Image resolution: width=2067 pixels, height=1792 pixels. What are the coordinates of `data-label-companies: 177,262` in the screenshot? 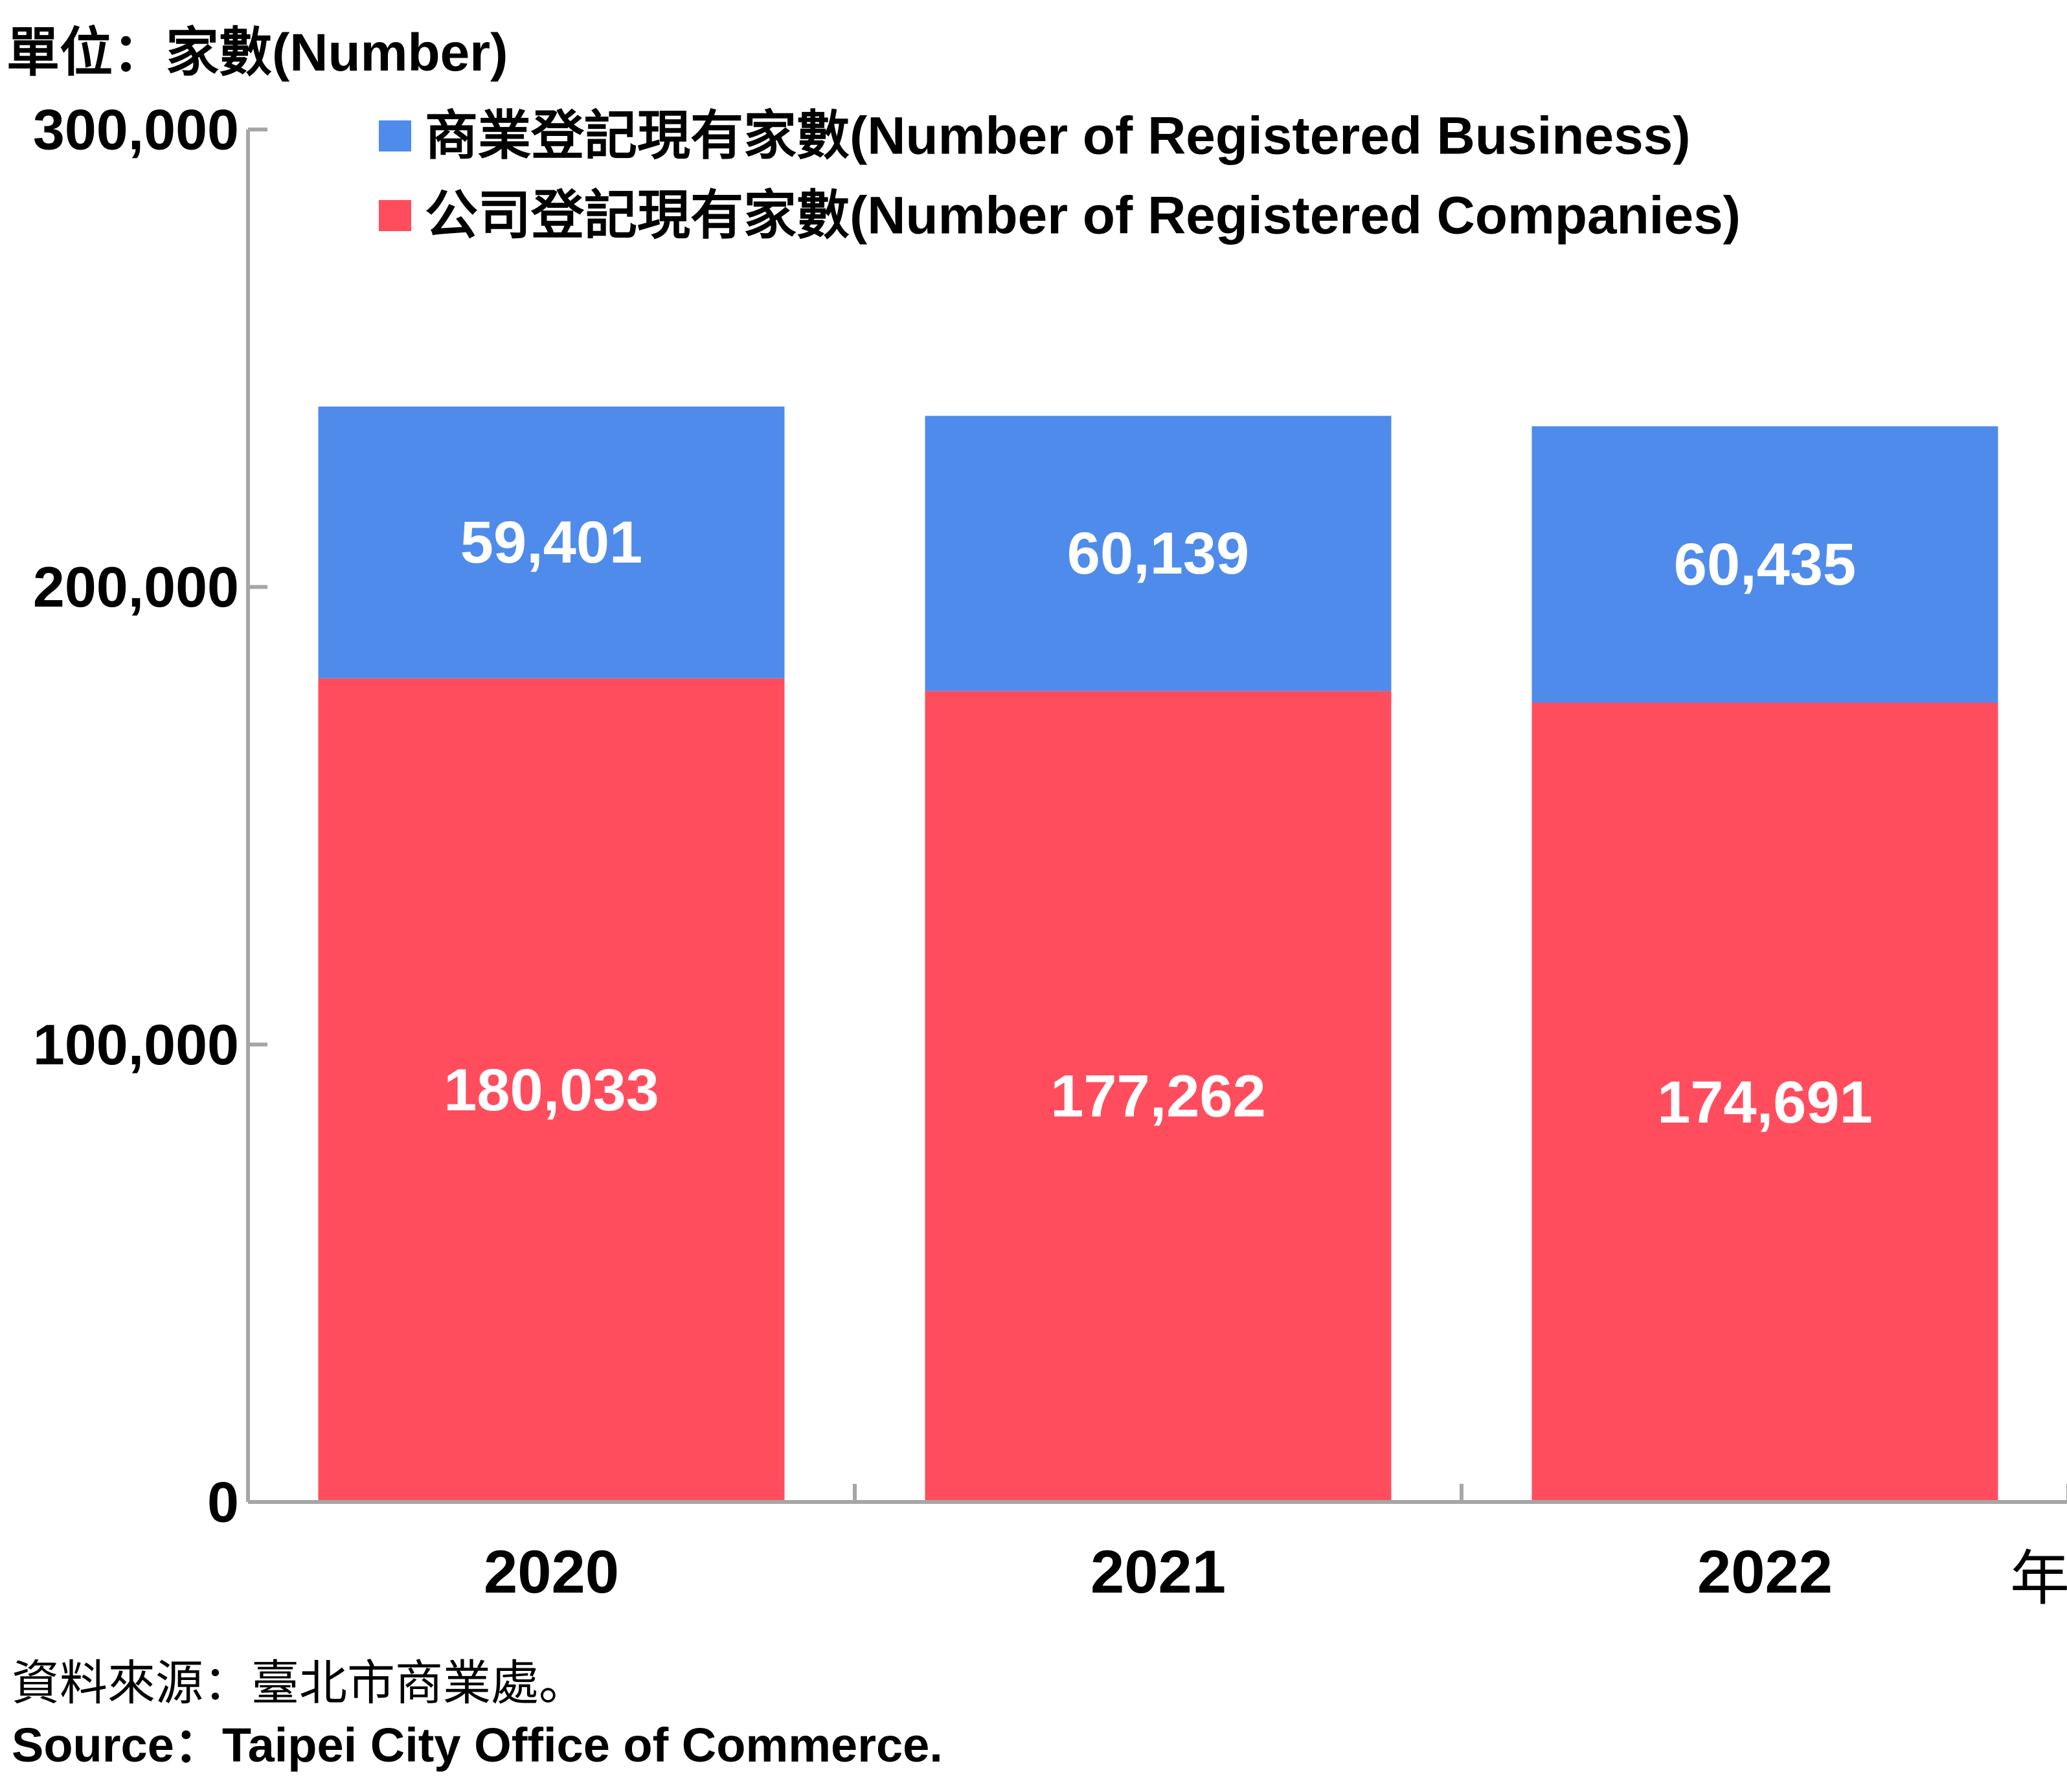 It's located at (1158, 1097).